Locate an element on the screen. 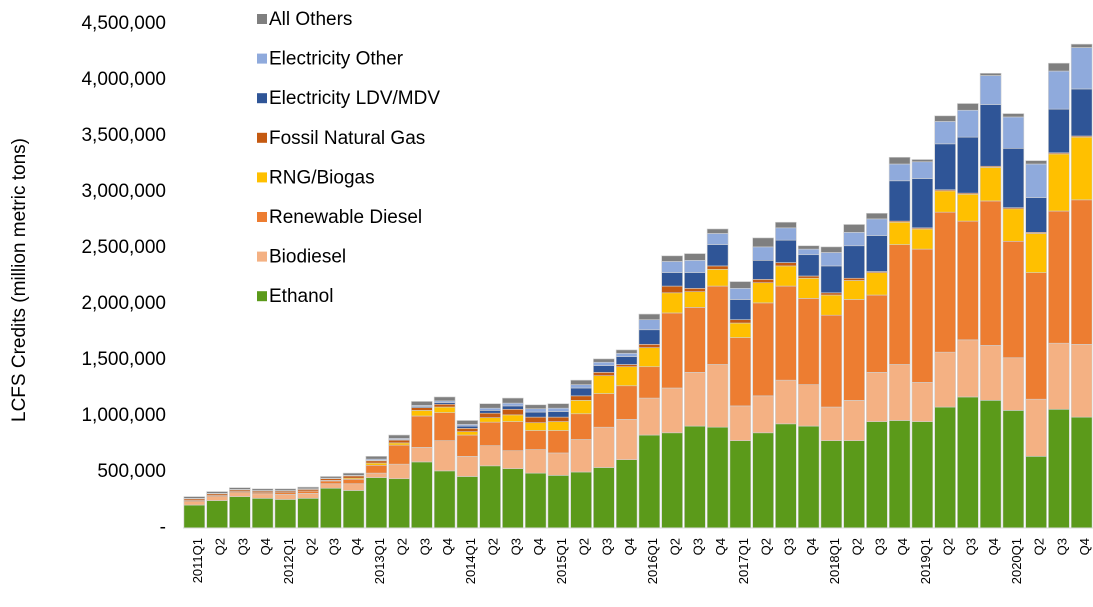 The image size is (1093, 607). y-tick-label: 3,500,000 is located at coordinates (123, 135).